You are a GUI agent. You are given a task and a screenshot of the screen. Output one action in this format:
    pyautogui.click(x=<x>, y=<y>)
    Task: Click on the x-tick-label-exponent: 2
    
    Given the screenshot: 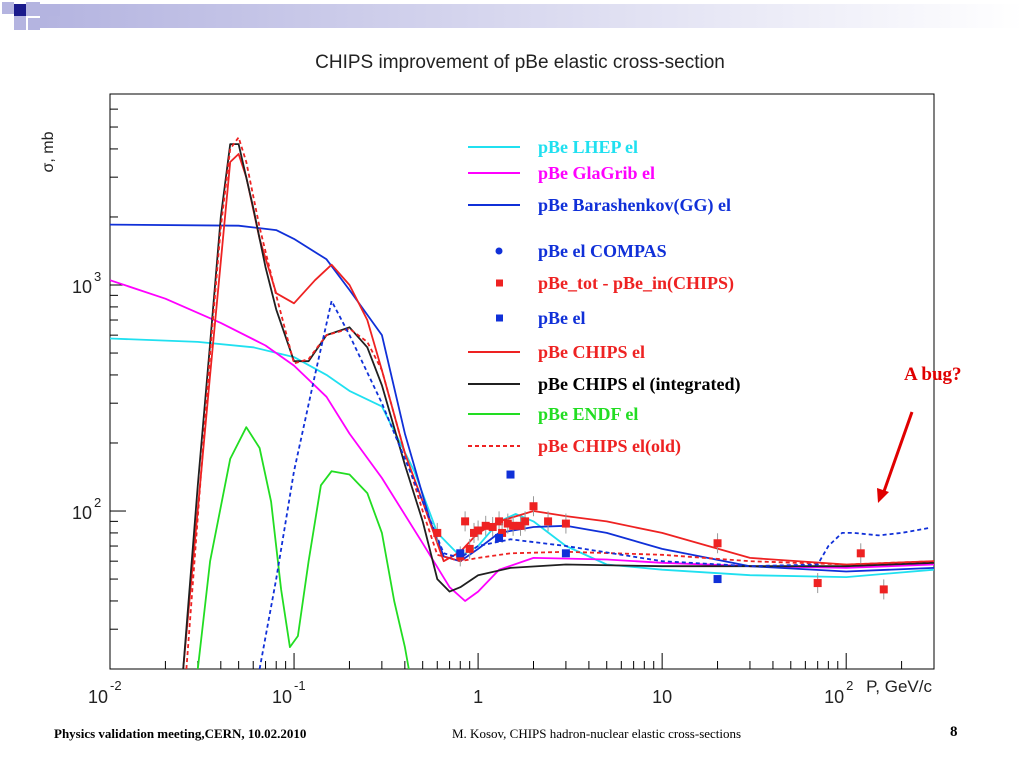 What is the action you would take?
    pyautogui.click(x=849, y=685)
    